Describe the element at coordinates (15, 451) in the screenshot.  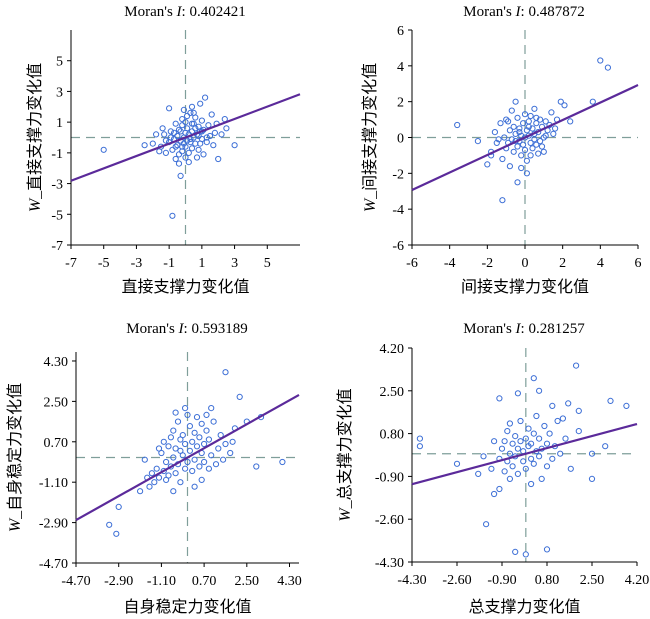
I see `y-label-rest: _自身稳定力变化值` at that location.